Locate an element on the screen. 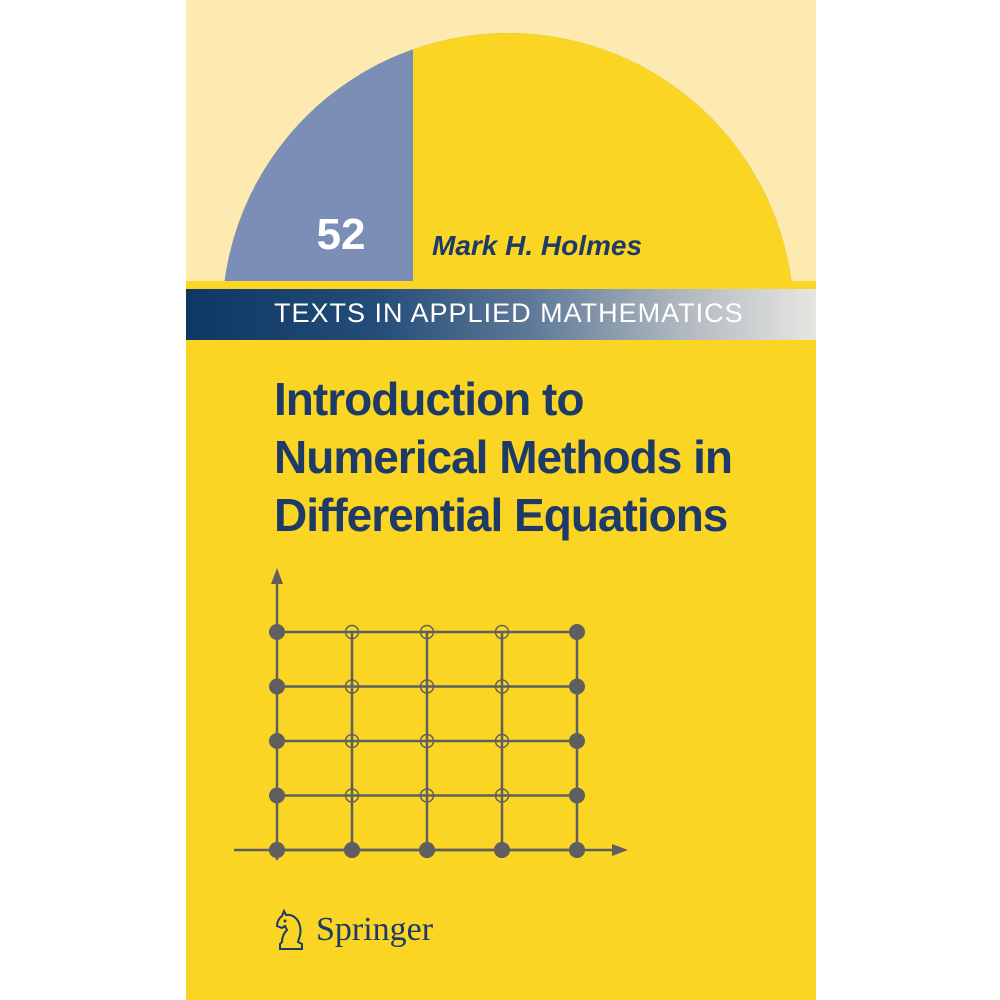 Image resolution: width=1000 pixels, height=1000 pixels. semicircle-yellow-segment is located at coordinates (614, 140).